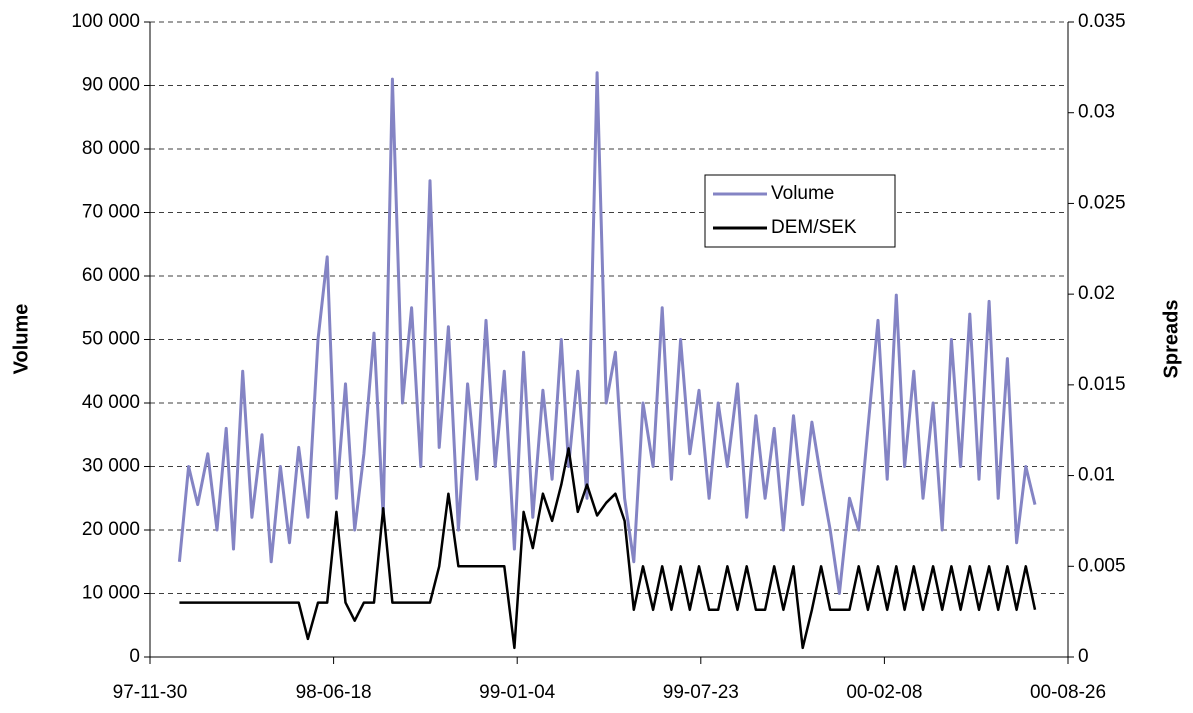  Describe the element at coordinates (105, 21) in the screenshot. I see `y-tick-label: 100 000` at that location.